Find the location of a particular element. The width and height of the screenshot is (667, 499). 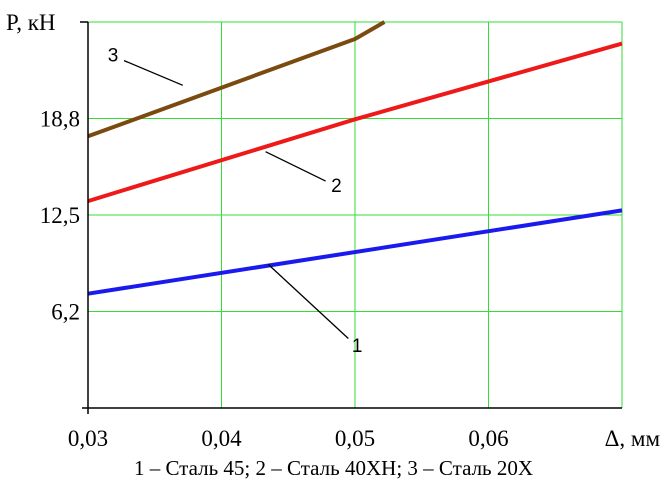

y-tick-label-1: 12,5 is located at coordinates (60, 215).